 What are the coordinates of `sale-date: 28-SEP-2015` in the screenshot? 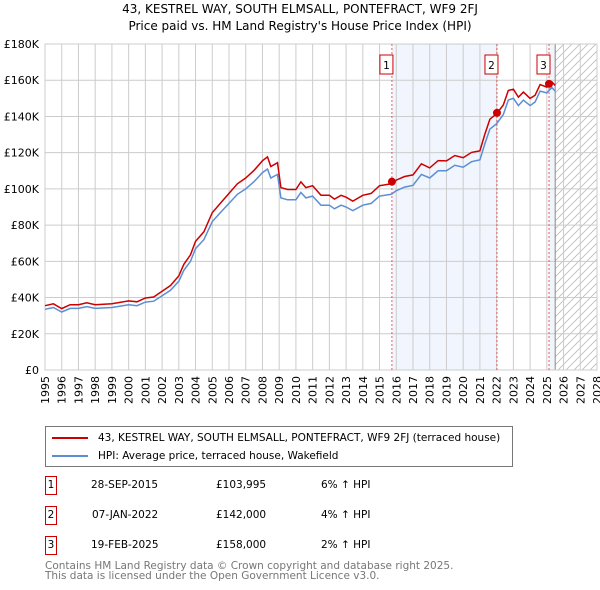 It's located at (125, 485).